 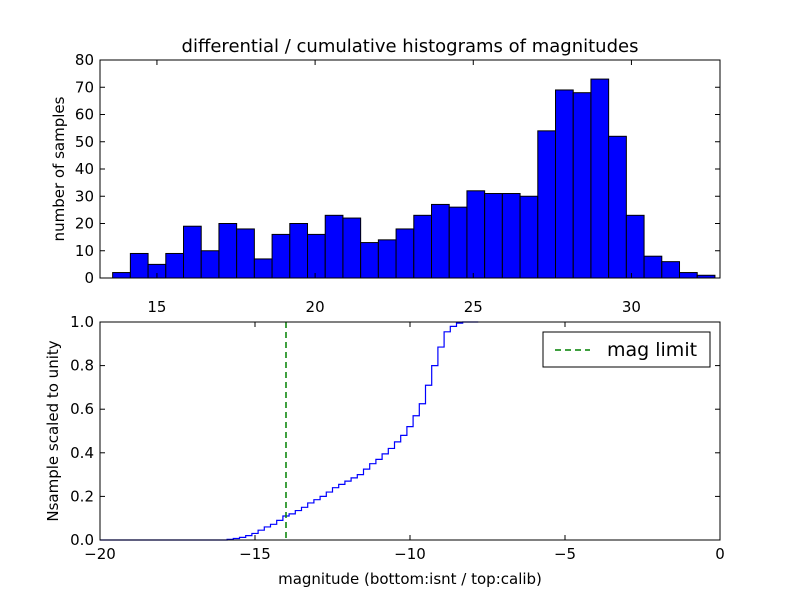 What do you see at coordinates (59, 168) in the screenshot?
I see `top-y-axis-label: number of samples` at bounding box center [59, 168].